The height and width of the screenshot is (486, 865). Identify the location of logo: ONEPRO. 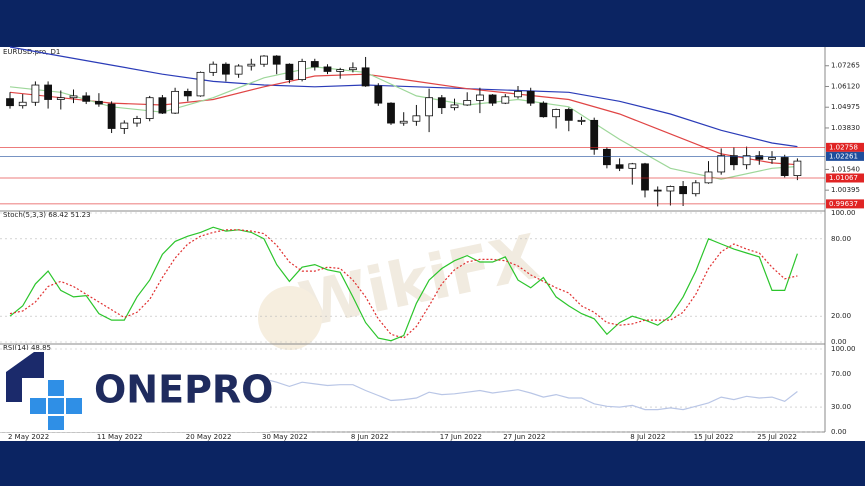
(136, 391).